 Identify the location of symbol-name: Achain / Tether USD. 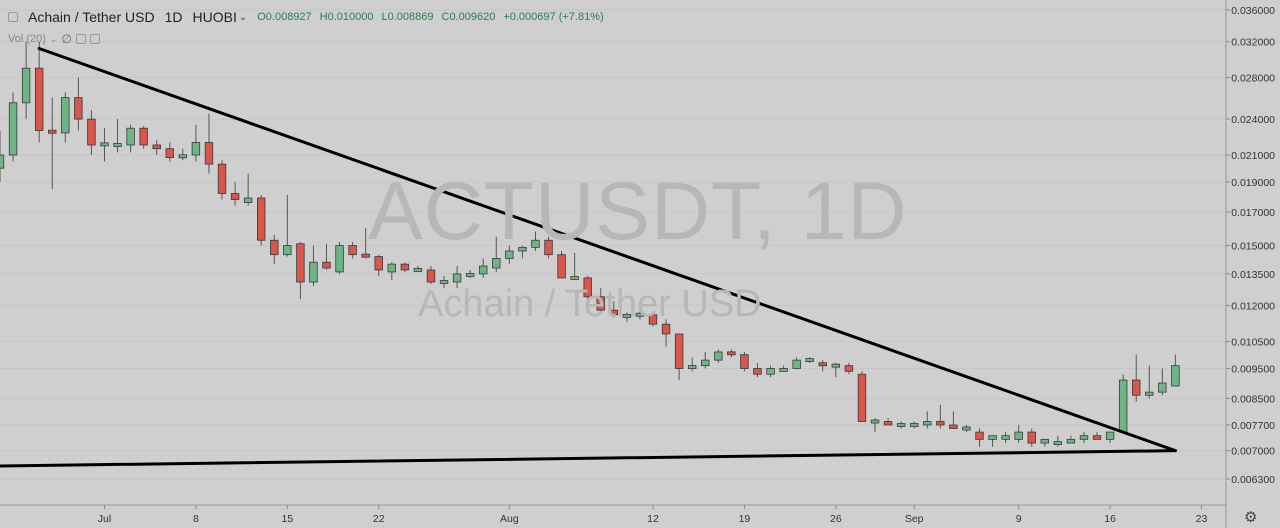
(91, 17).